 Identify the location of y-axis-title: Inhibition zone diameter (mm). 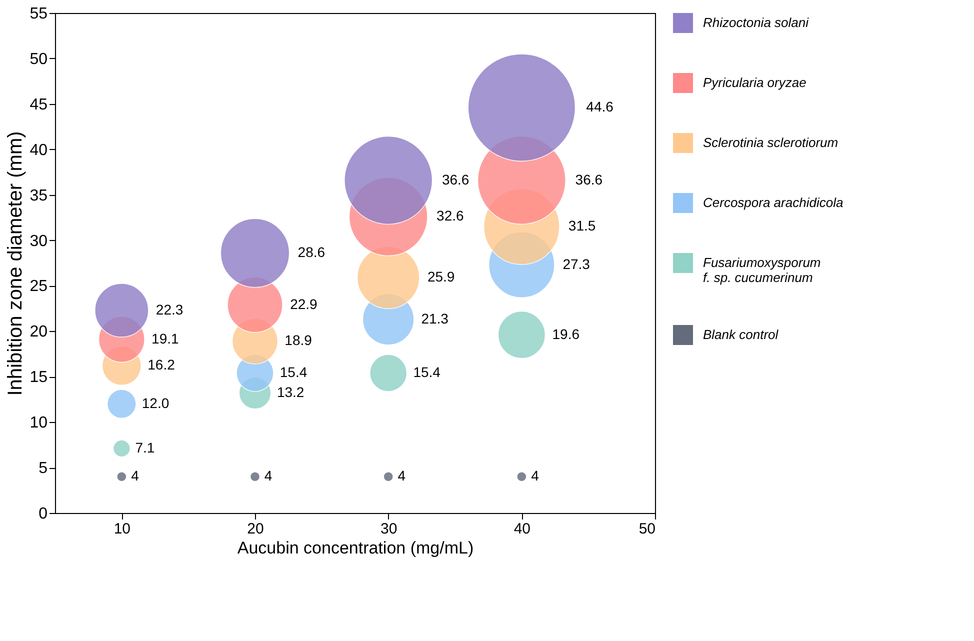
(15, 263).